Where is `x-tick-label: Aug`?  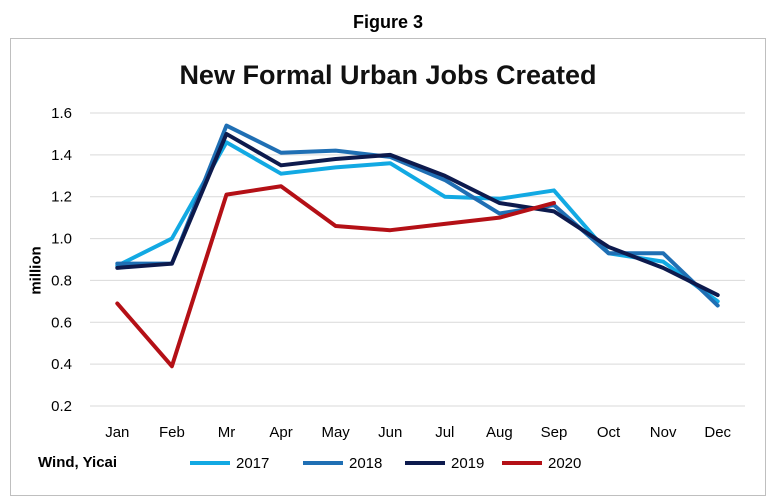 x-tick-label: Aug is located at coordinates (499, 432).